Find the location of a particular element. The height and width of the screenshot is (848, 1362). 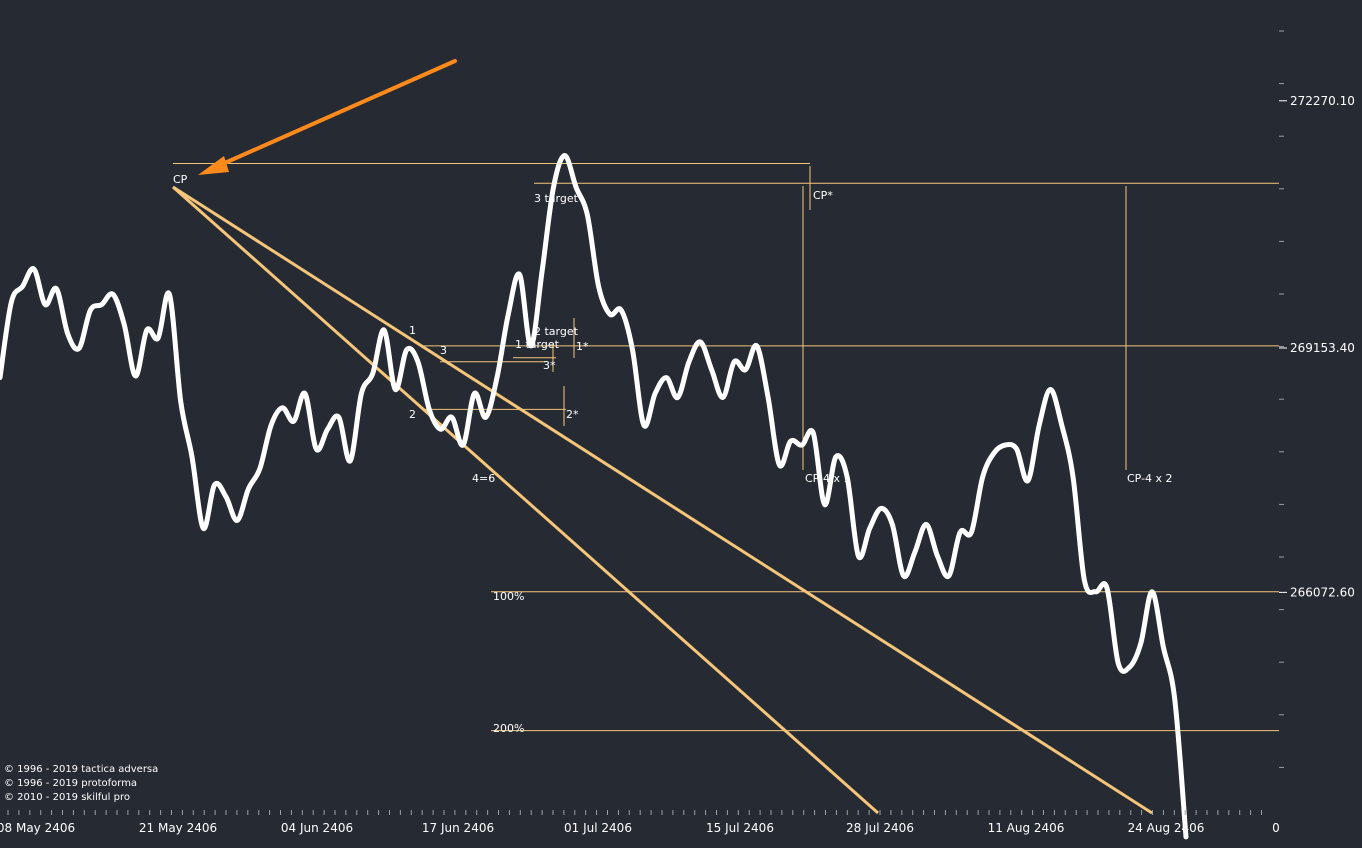

copyright-protoforma: © 1996 - 2019 protoforma is located at coordinates (71, 783).